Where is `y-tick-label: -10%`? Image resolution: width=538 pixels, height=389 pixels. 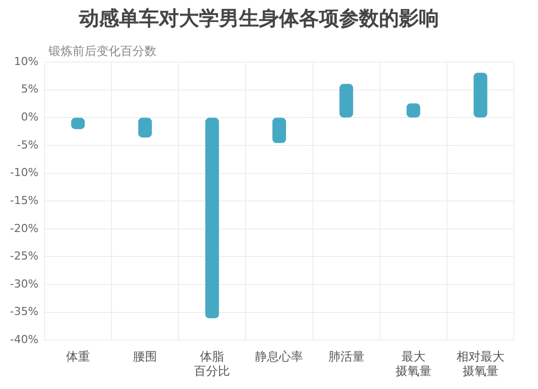
y-tick-label: -10% is located at coordinates (24, 173).